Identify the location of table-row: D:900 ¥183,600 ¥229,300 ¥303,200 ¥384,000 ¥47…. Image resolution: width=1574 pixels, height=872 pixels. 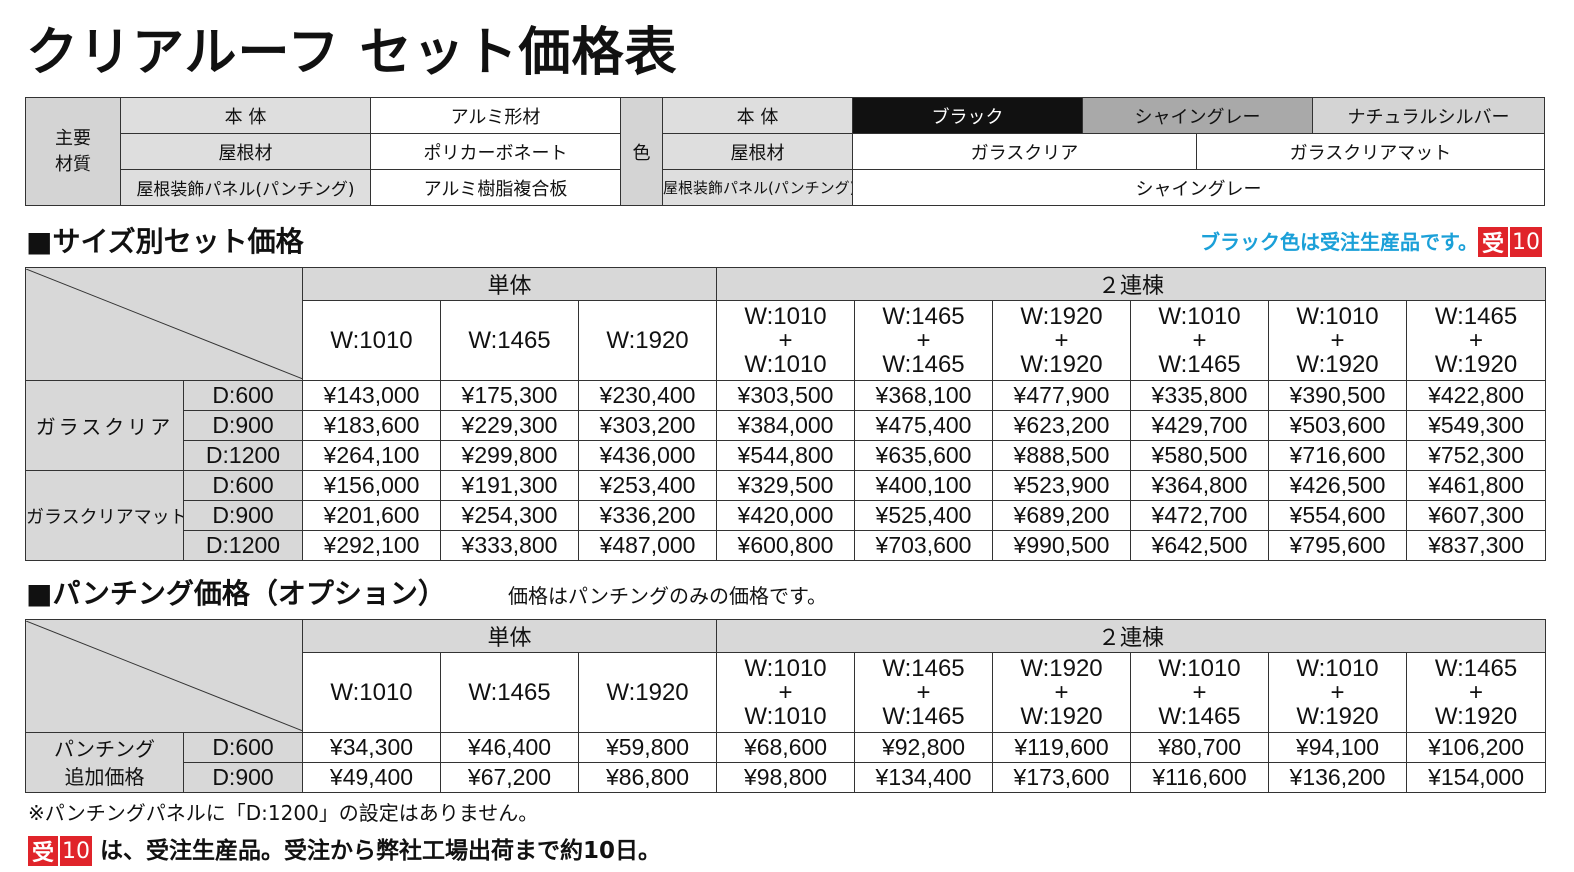
(786, 425).